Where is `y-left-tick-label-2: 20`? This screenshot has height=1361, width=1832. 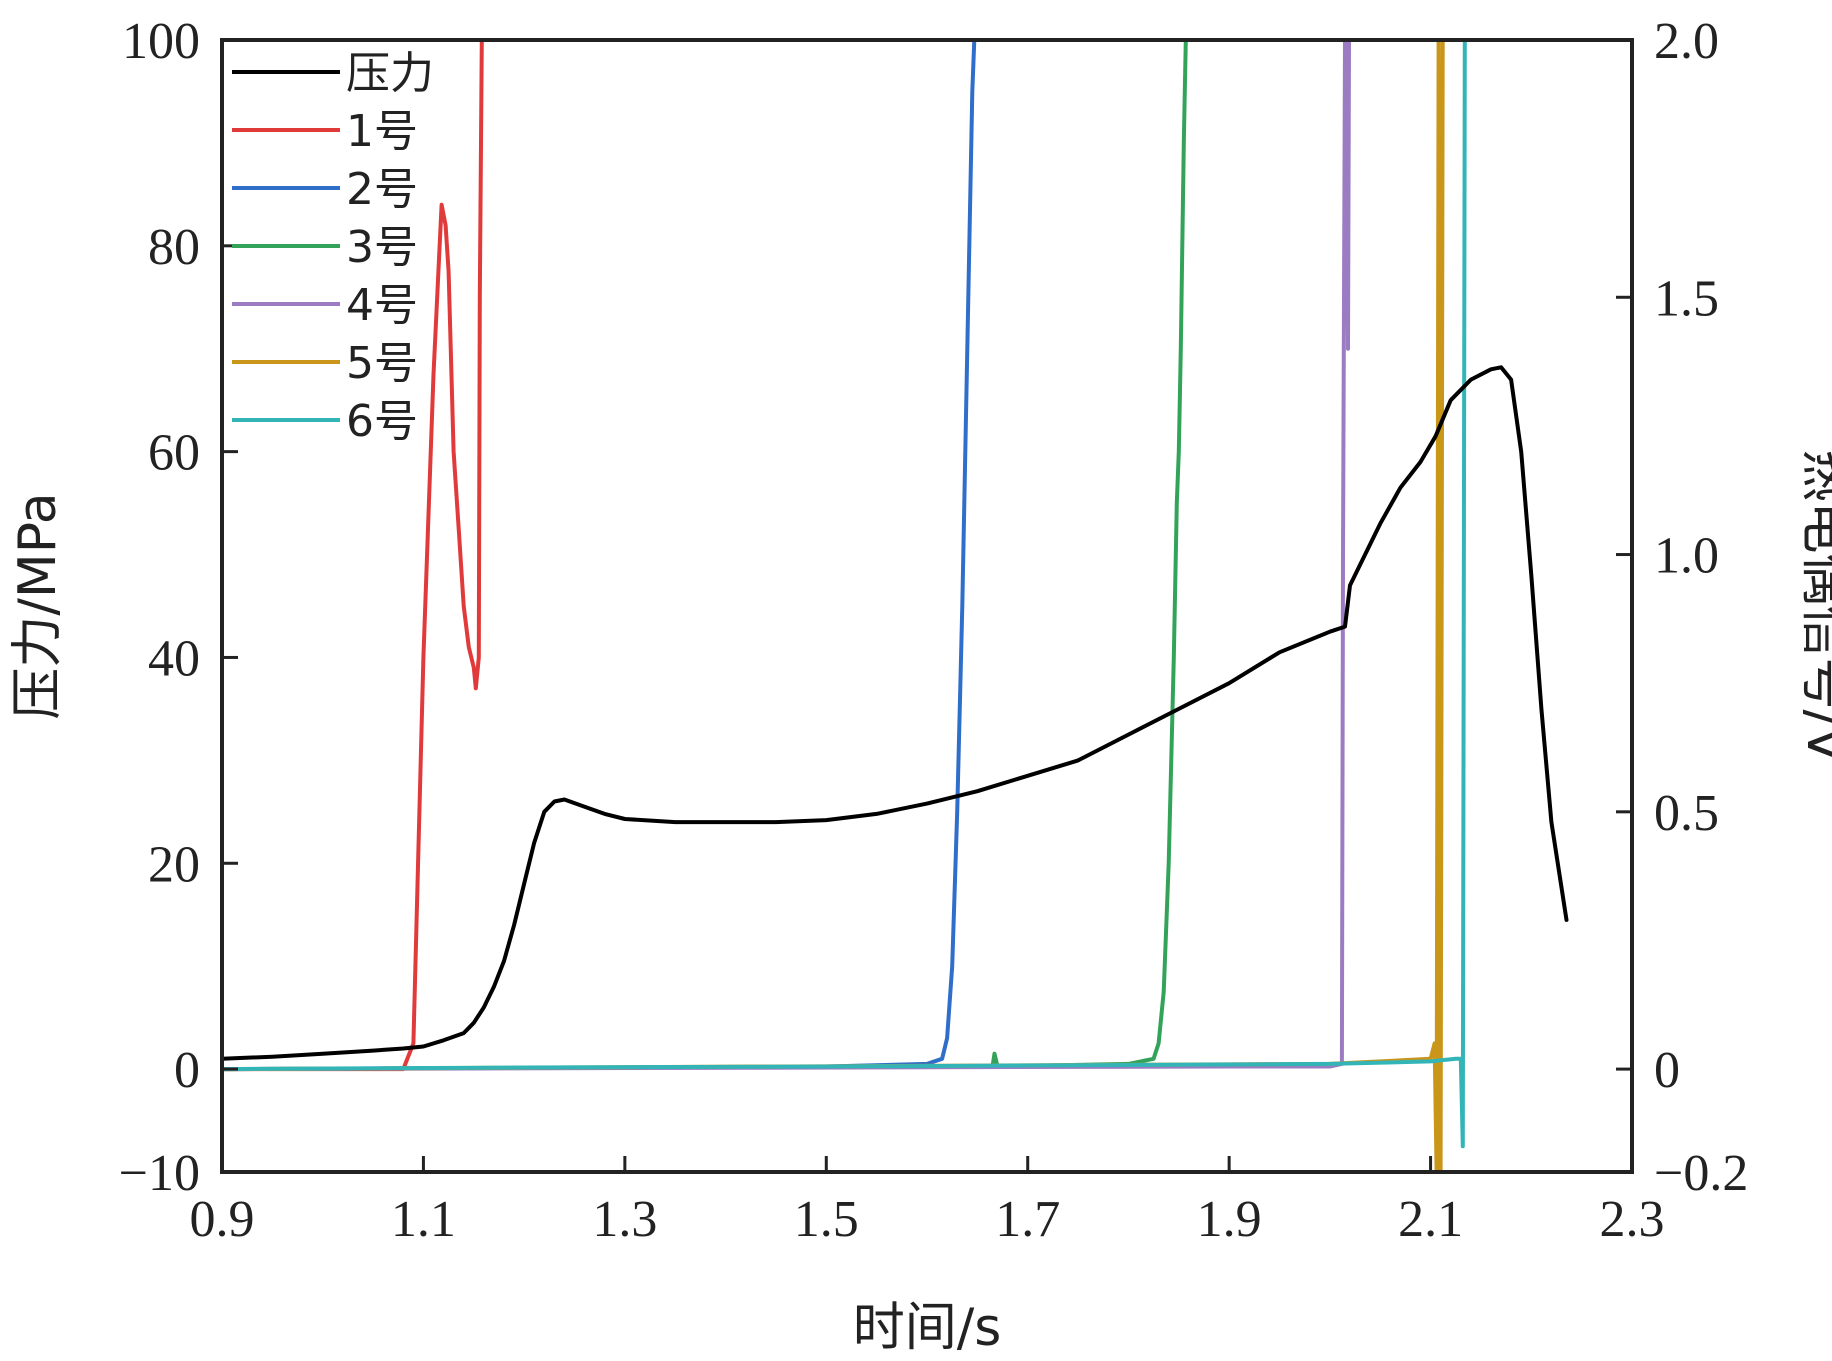
y-left-tick-label-2: 20 is located at coordinates (174, 864).